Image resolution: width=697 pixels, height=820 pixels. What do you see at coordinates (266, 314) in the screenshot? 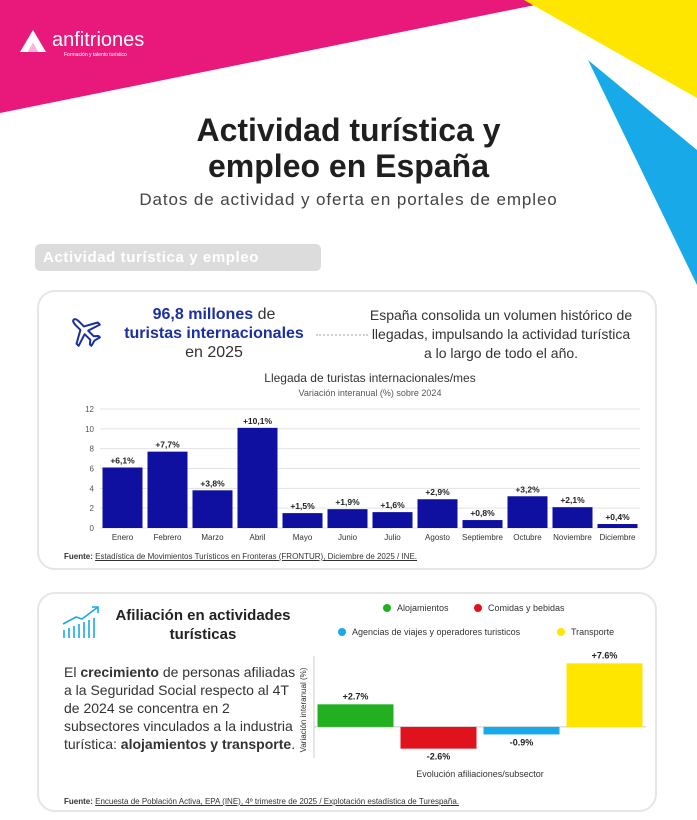
I see `kpi-of: de` at bounding box center [266, 314].